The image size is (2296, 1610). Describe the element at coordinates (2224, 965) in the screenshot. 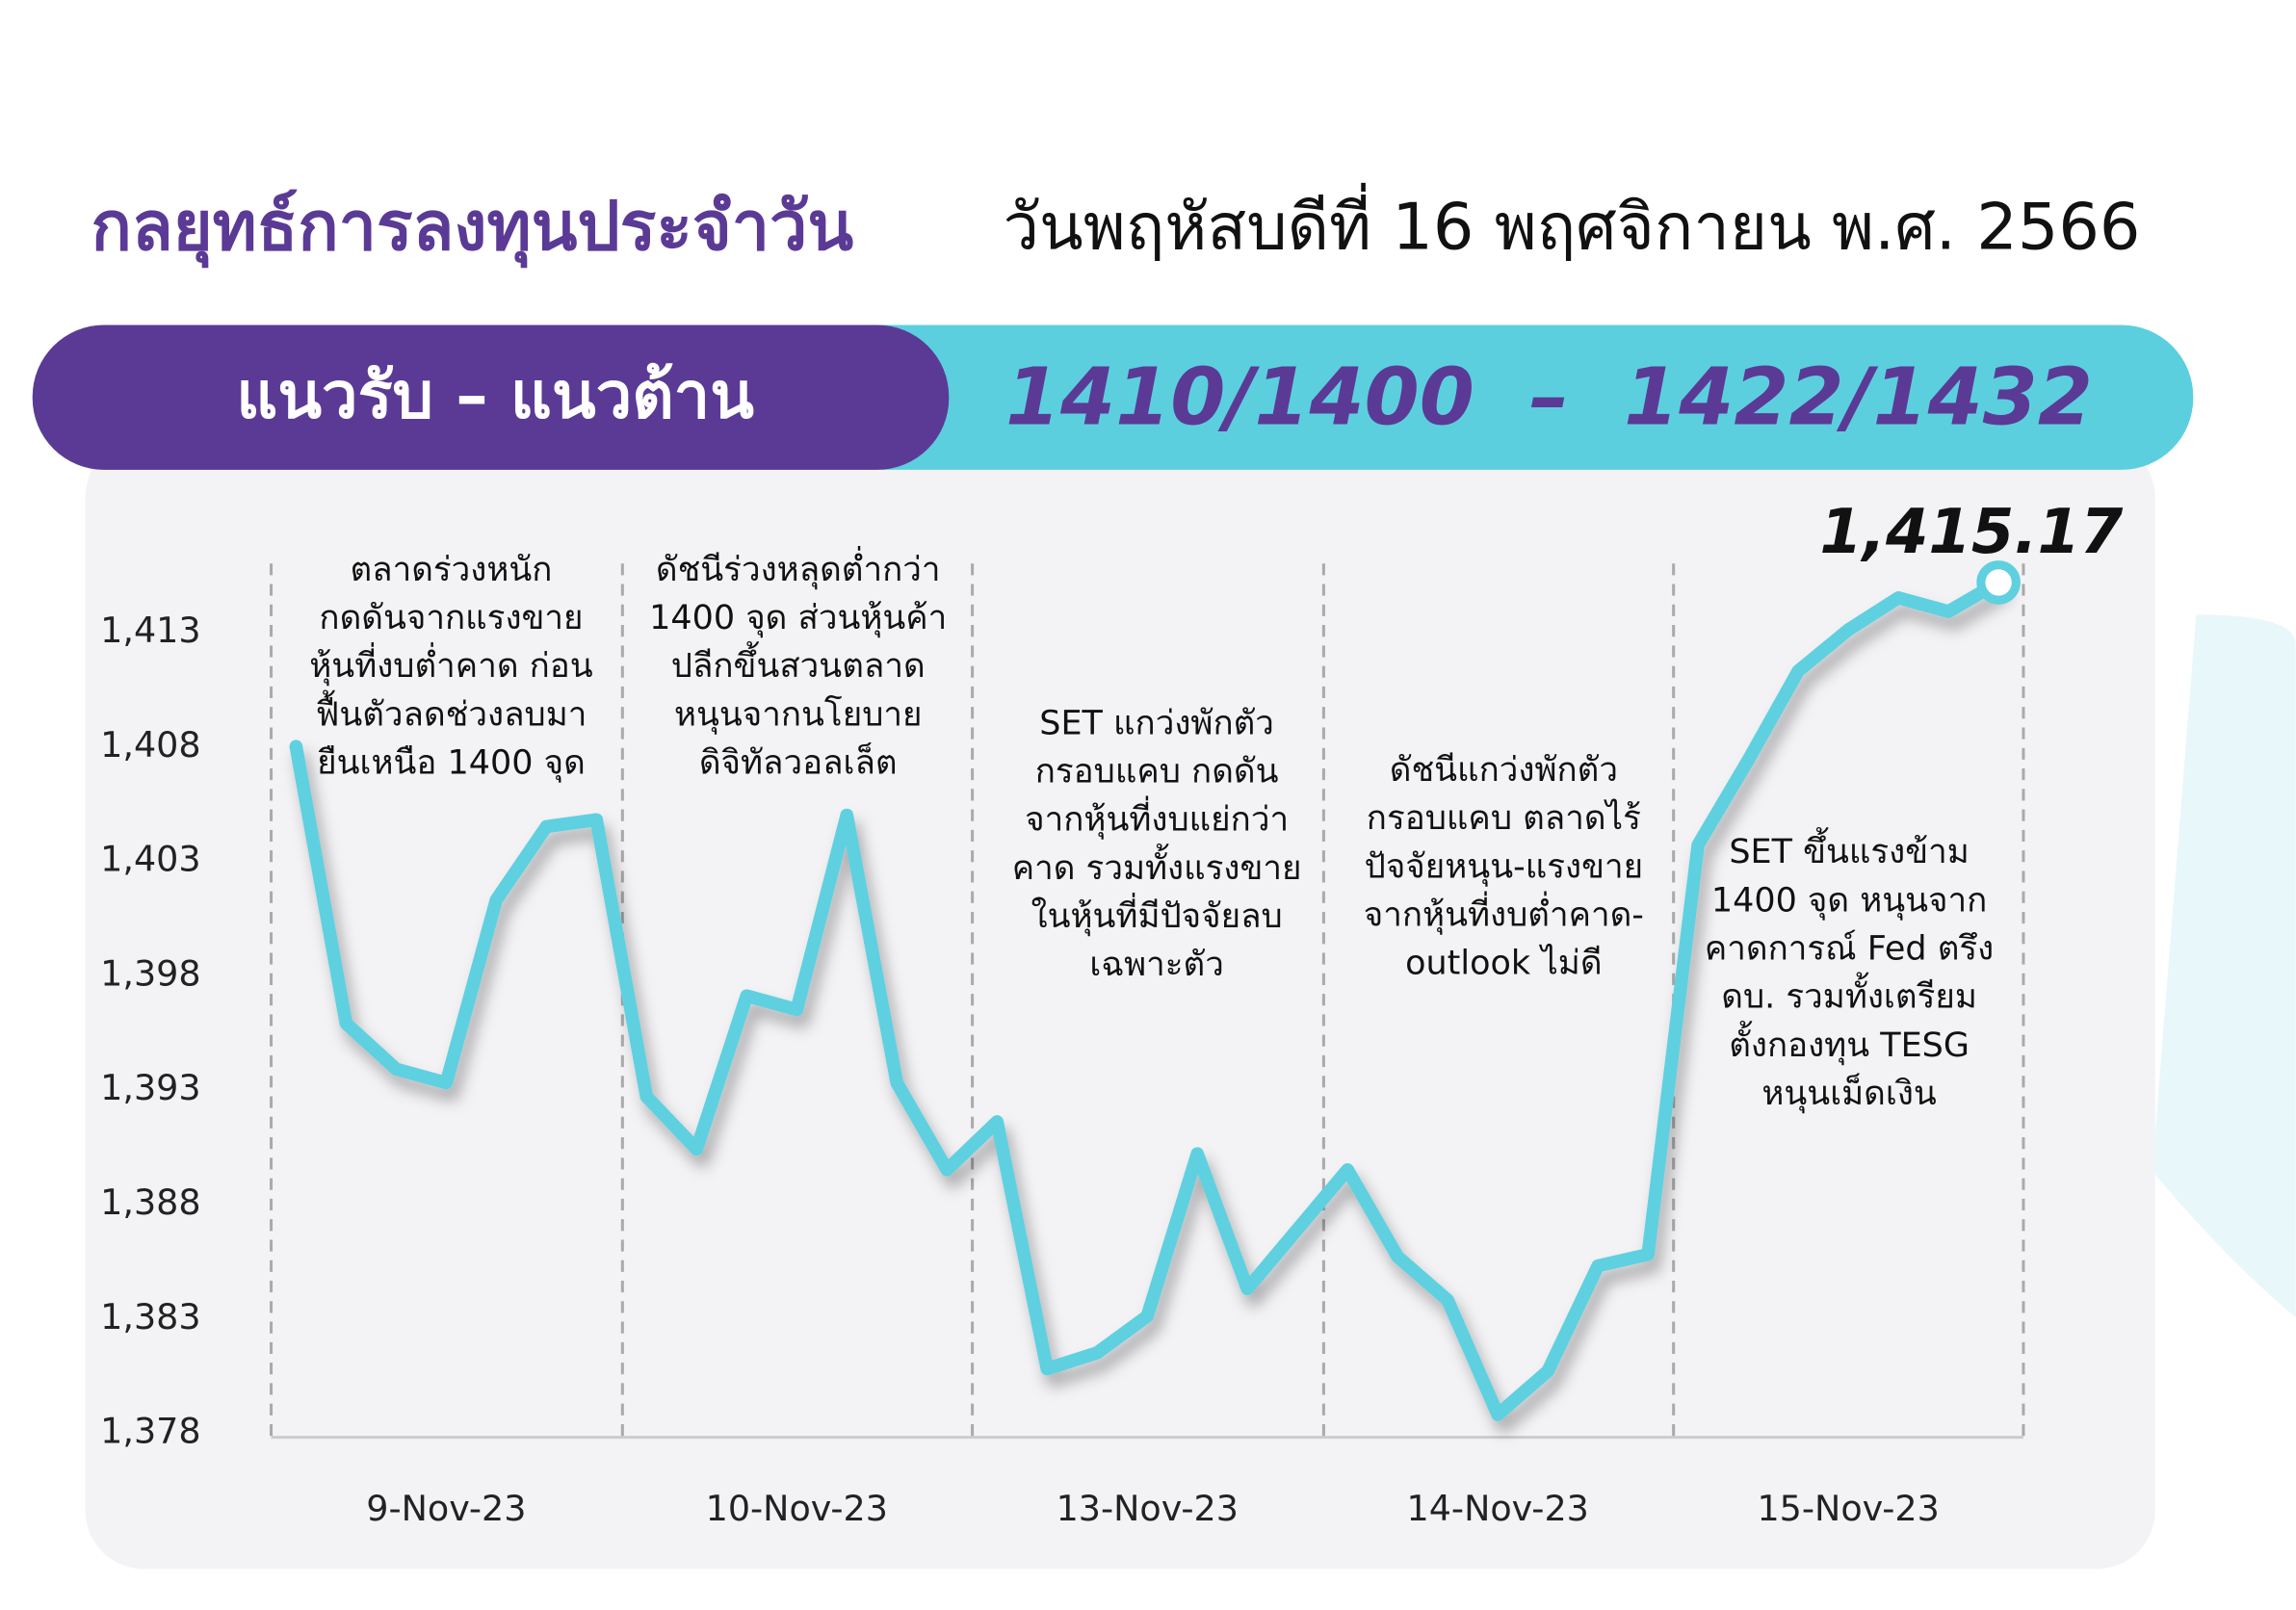

I see `background-decoration` at that location.